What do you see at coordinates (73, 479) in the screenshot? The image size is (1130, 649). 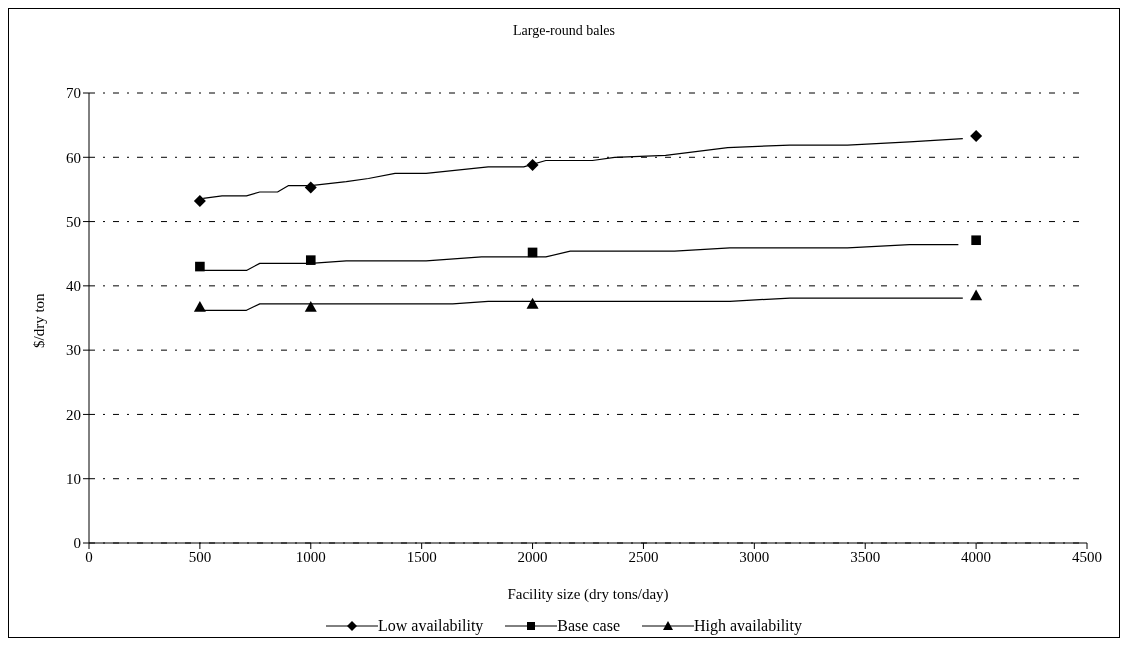 I see `y-tick-label: 10` at bounding box center [73, 479].